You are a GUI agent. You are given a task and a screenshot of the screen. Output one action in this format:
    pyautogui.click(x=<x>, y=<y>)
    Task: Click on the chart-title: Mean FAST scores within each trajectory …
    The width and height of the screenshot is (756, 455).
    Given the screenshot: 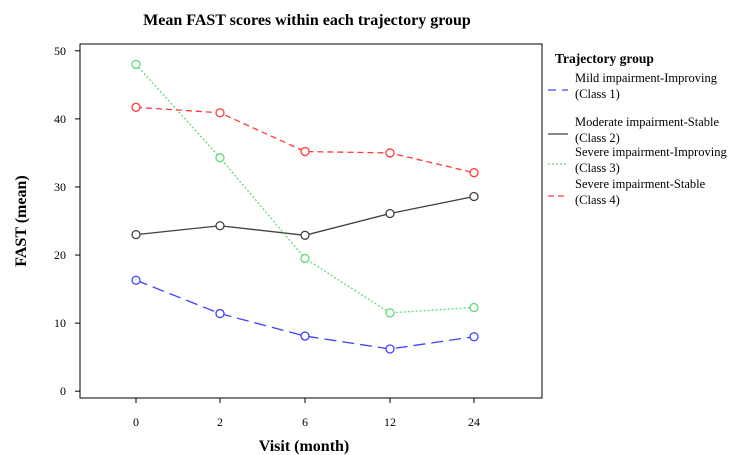 What is the action you would take?
    pyautogui.click(x=307, y=20)
    